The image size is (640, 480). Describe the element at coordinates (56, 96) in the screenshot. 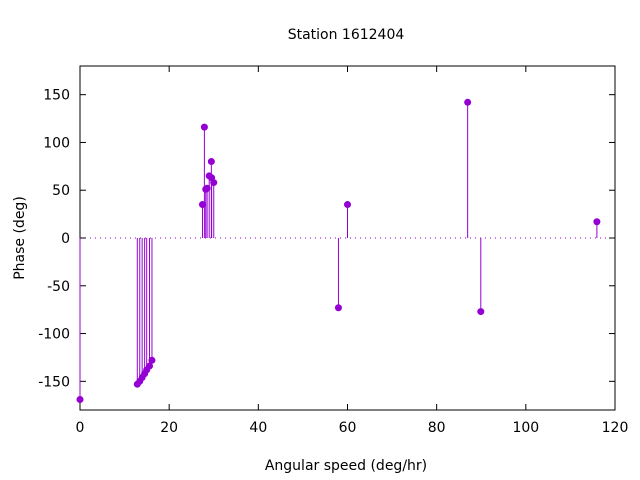

I see `y-tick-label: 150` at that location.